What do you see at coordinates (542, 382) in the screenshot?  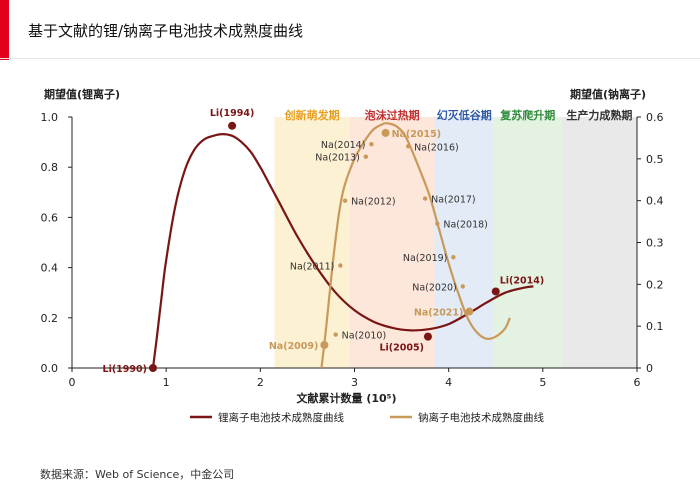 I see `x-tick-label: 5` at bounding box center [542, 382].